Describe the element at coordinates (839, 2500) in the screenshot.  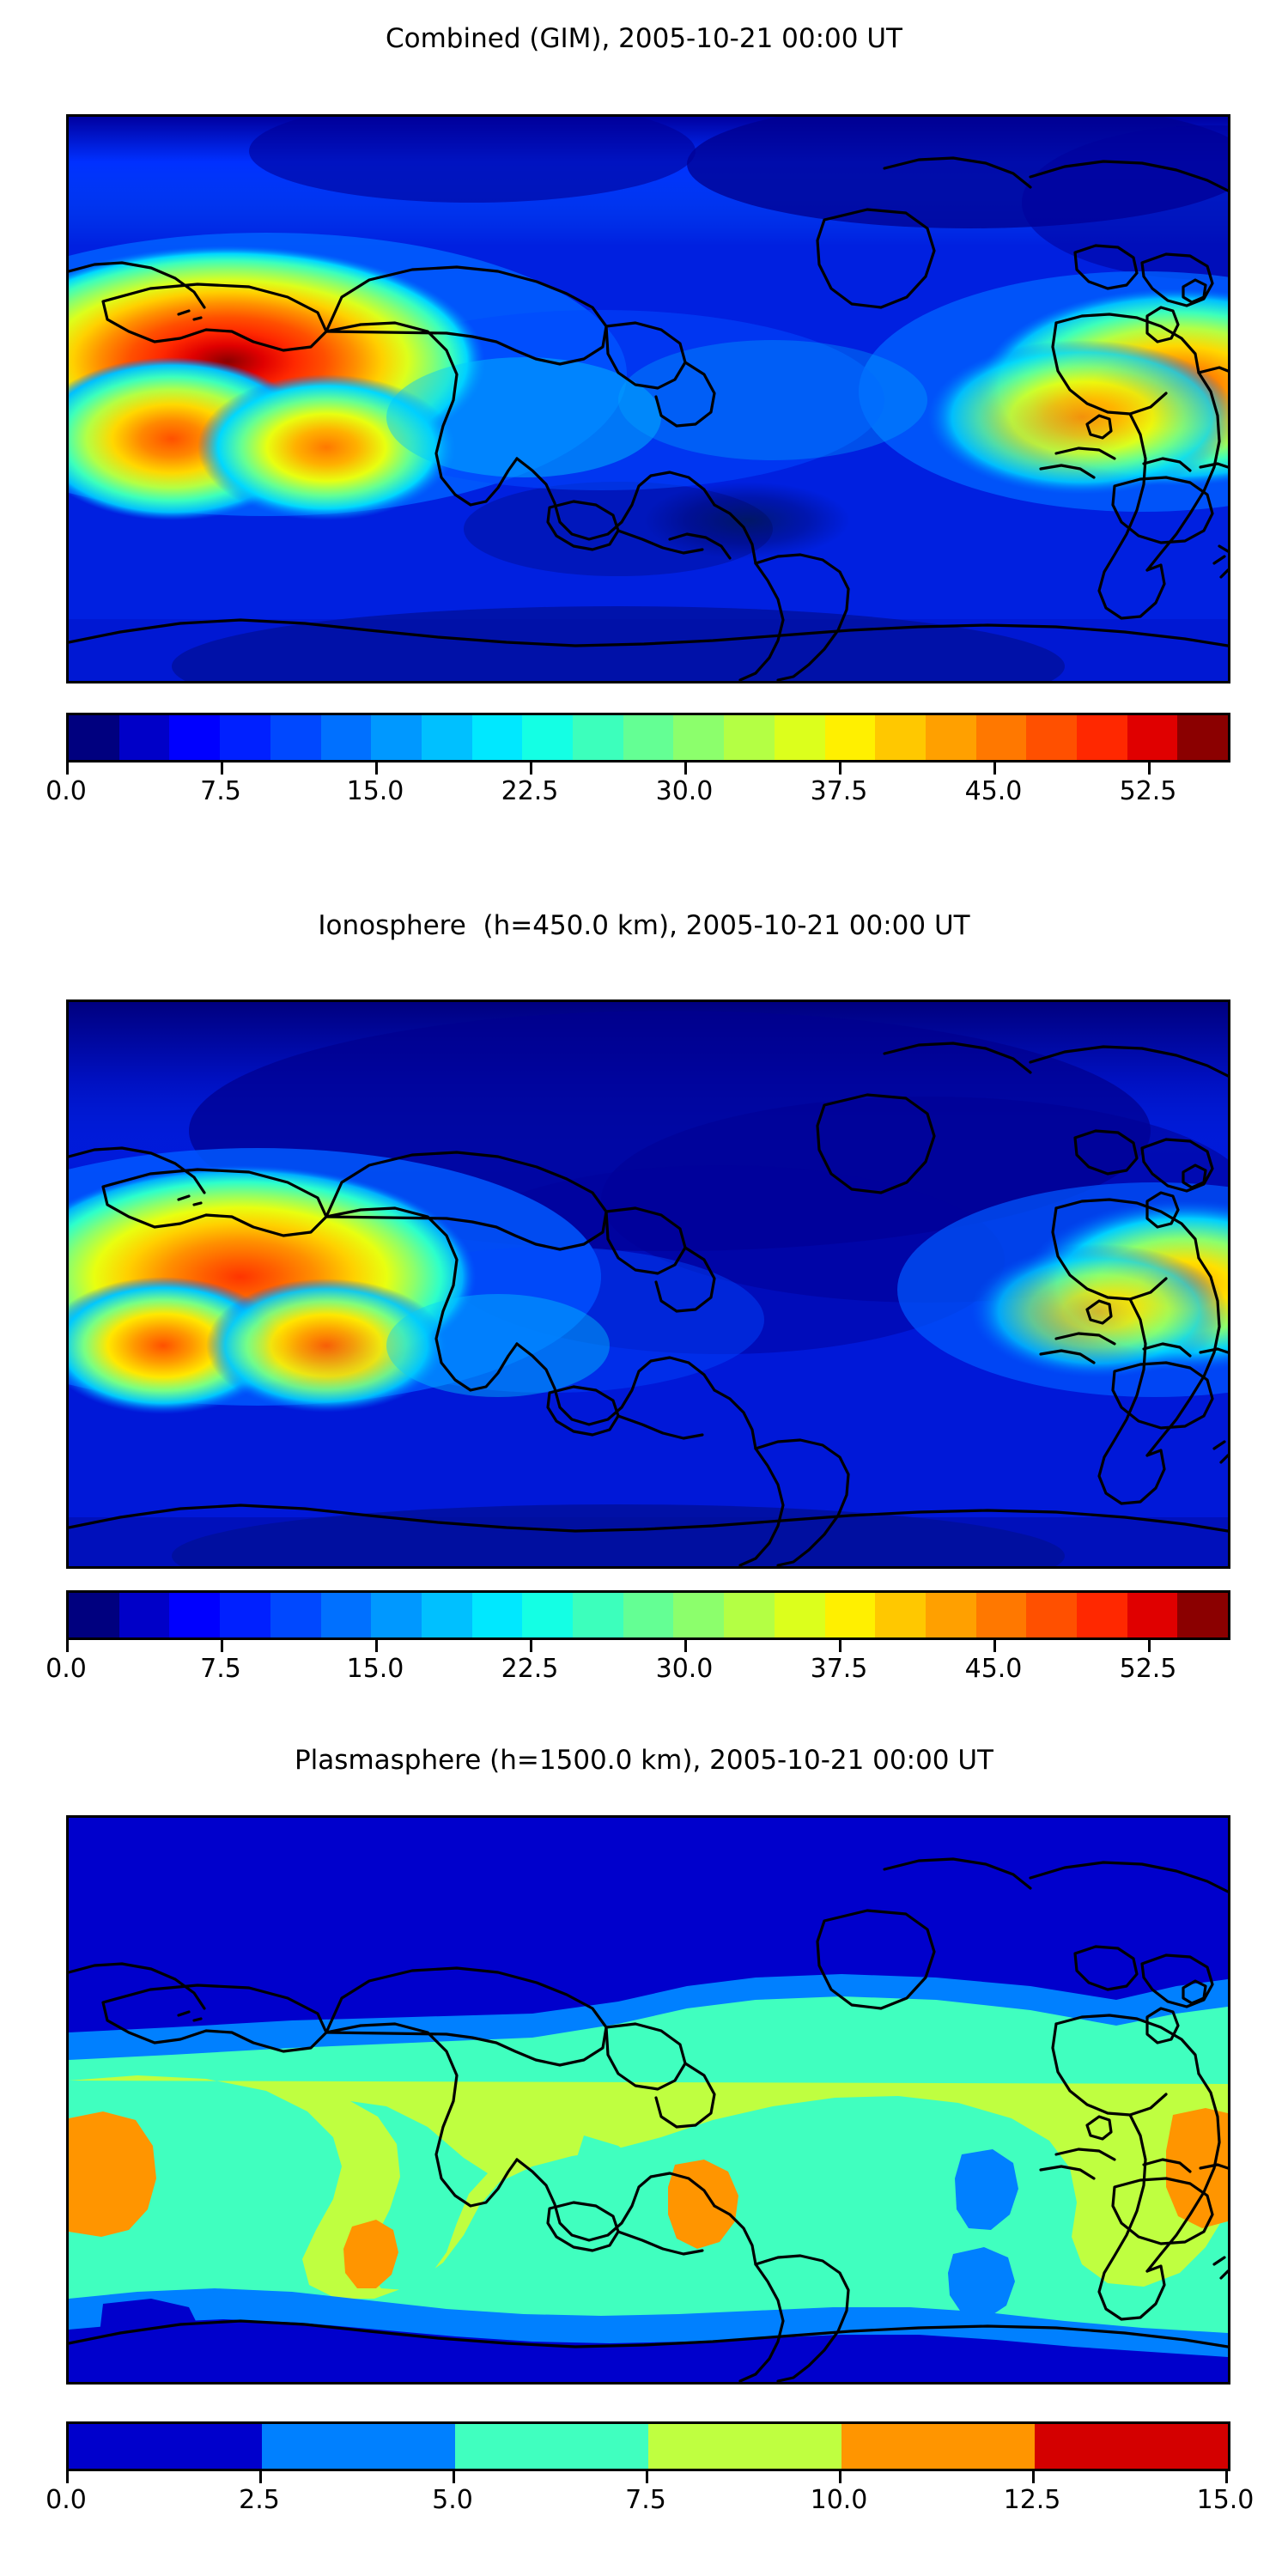
I see `colorbar-tick-label-4: 10.0` at that location.